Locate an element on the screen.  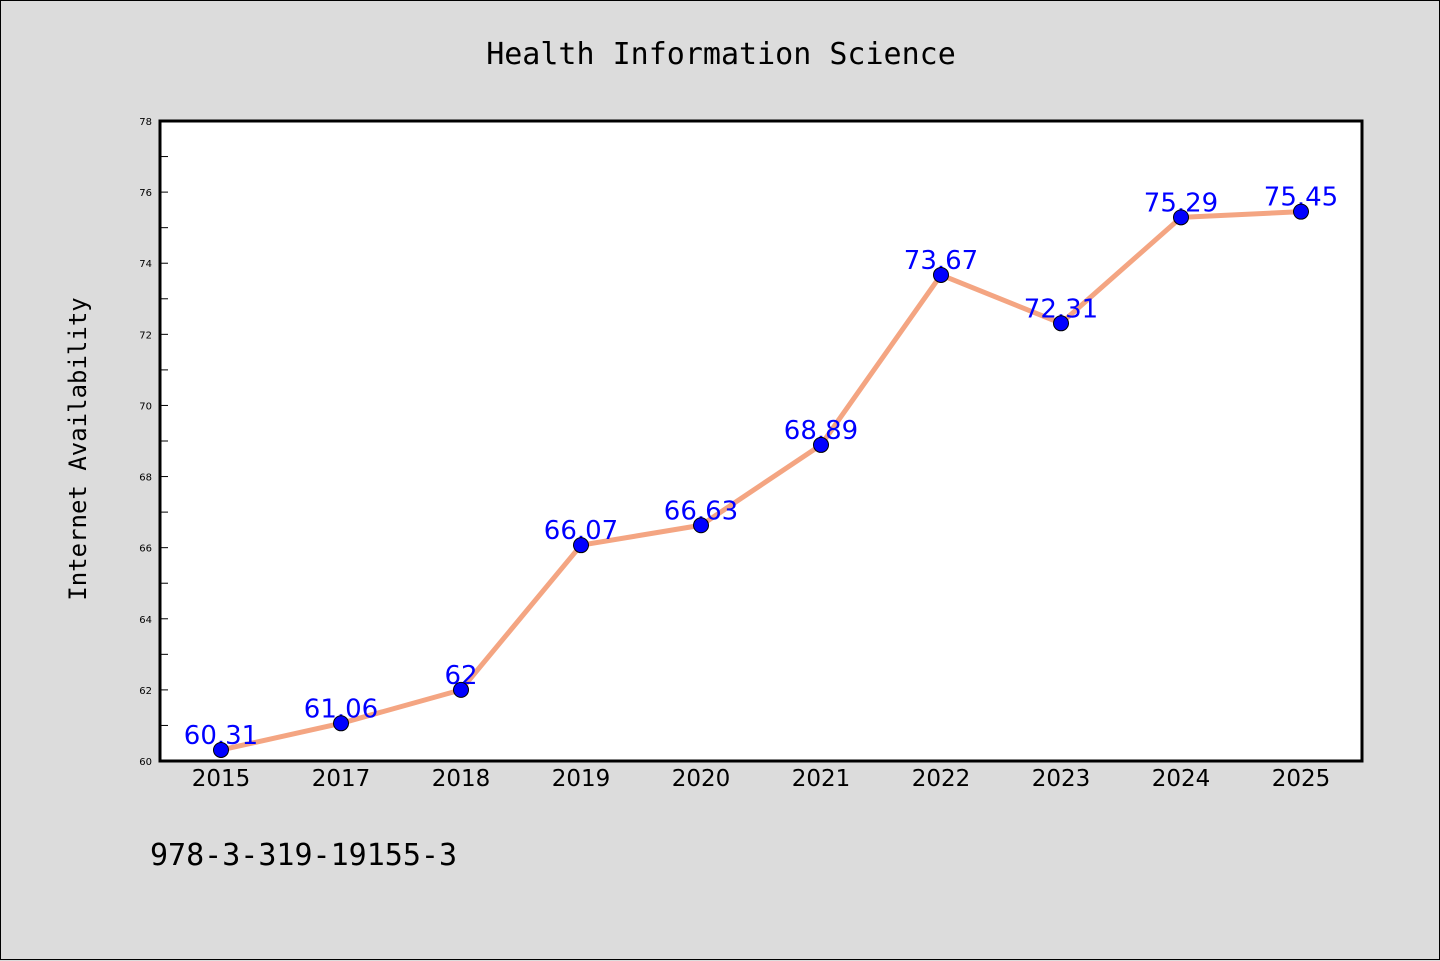
y-tick-label: 72 is located at coordinates (145, 335).